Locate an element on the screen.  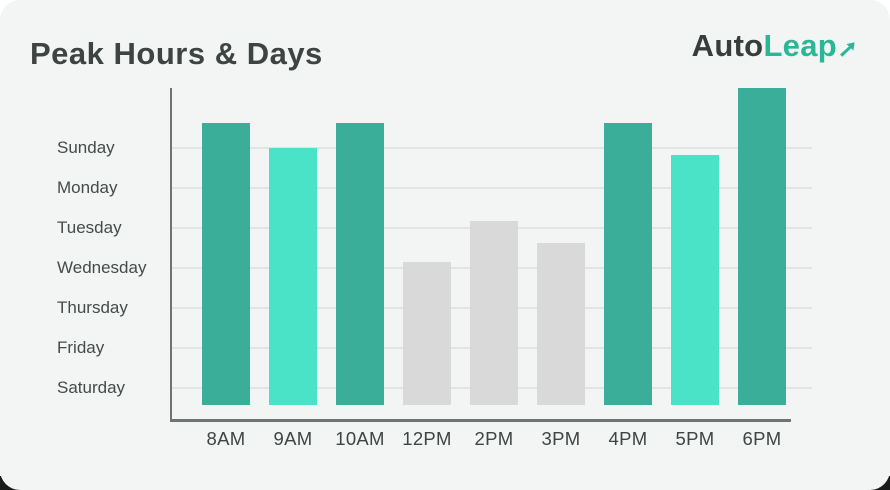
bar-3pm is located at coordinates (561, 324).